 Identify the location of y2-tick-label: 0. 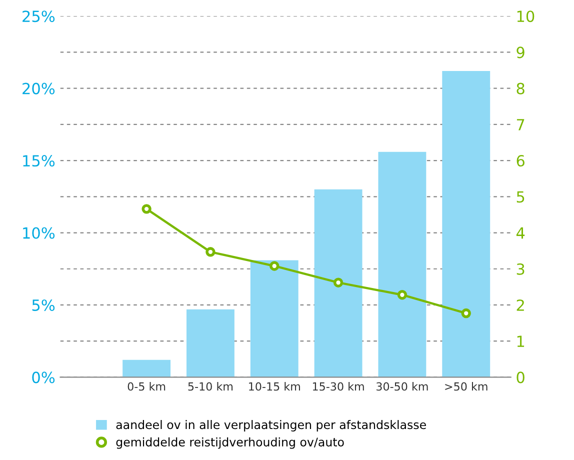
(520, 378).